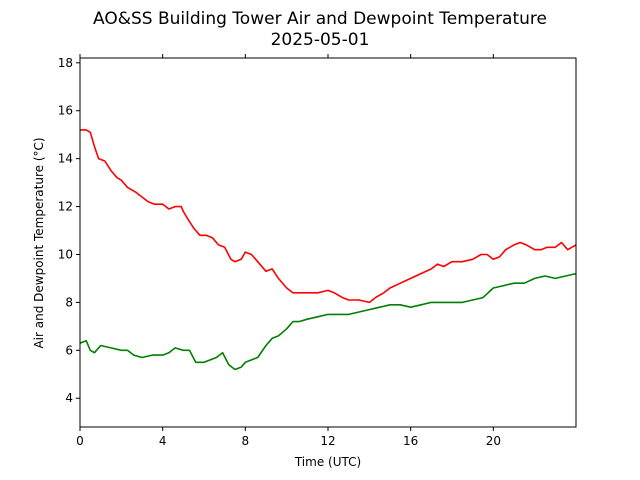 The width and height of the screenshot is (640, 480). I want to click on y-tick-label: 16, so click(65, 111).